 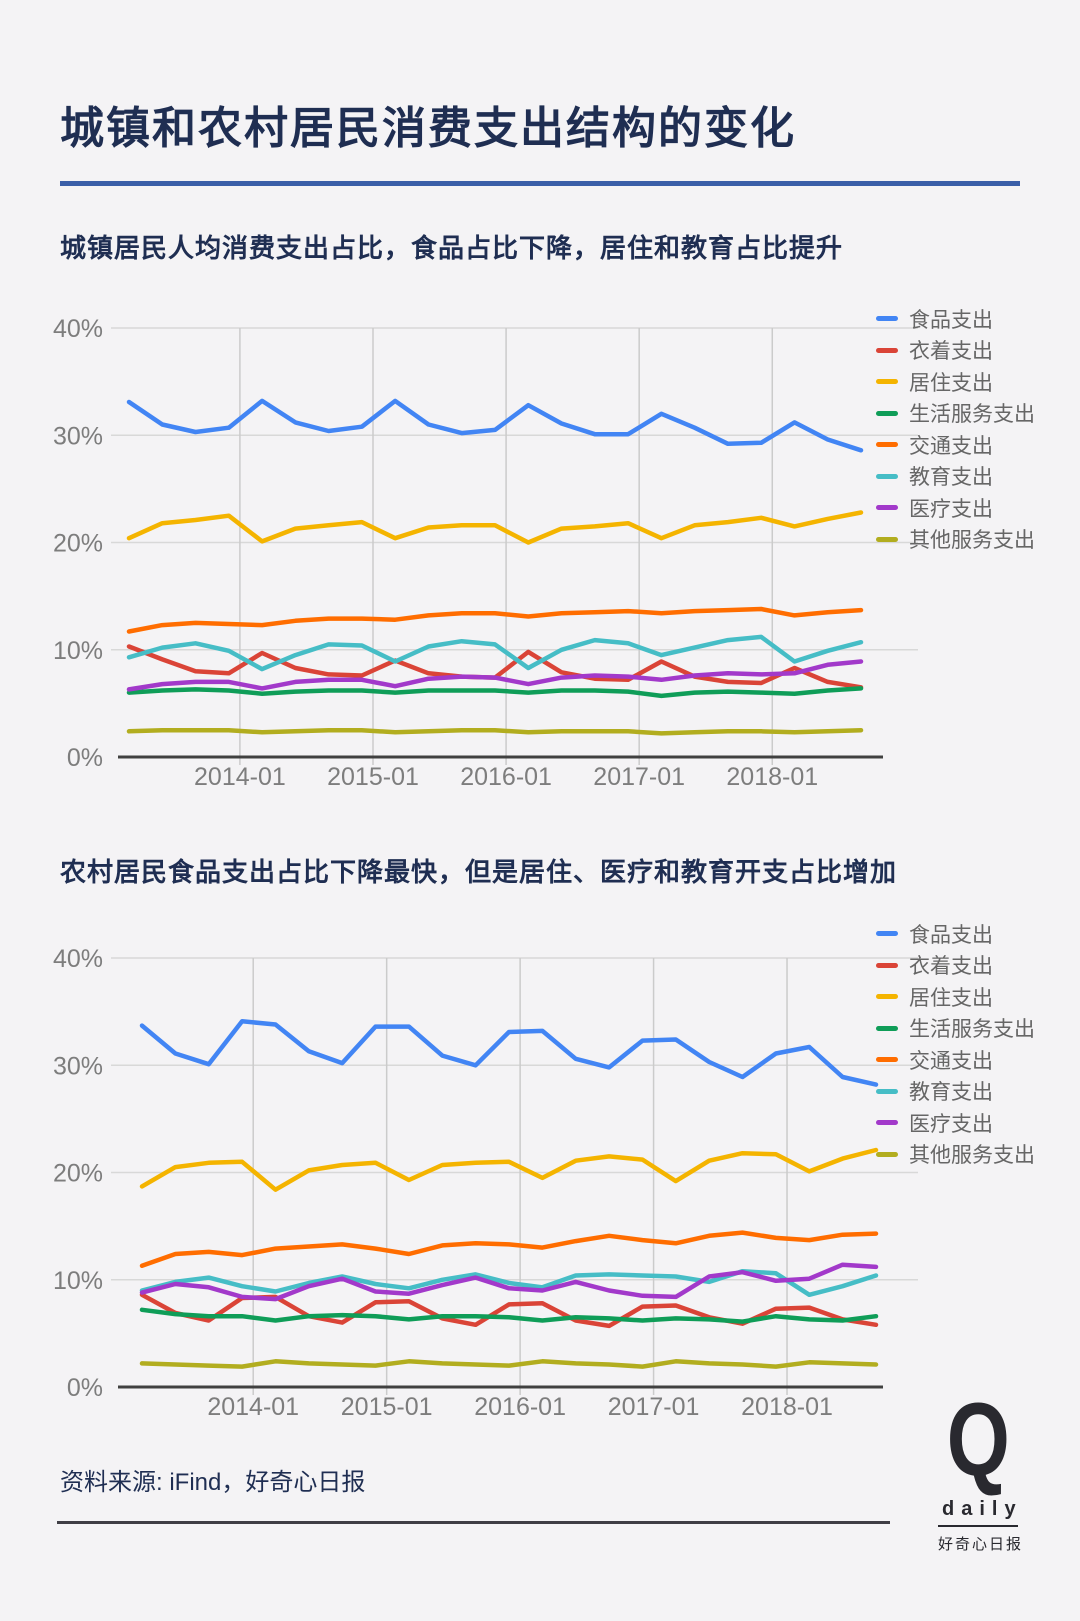 I want to click on title-divider, so click(x=540, y=183).